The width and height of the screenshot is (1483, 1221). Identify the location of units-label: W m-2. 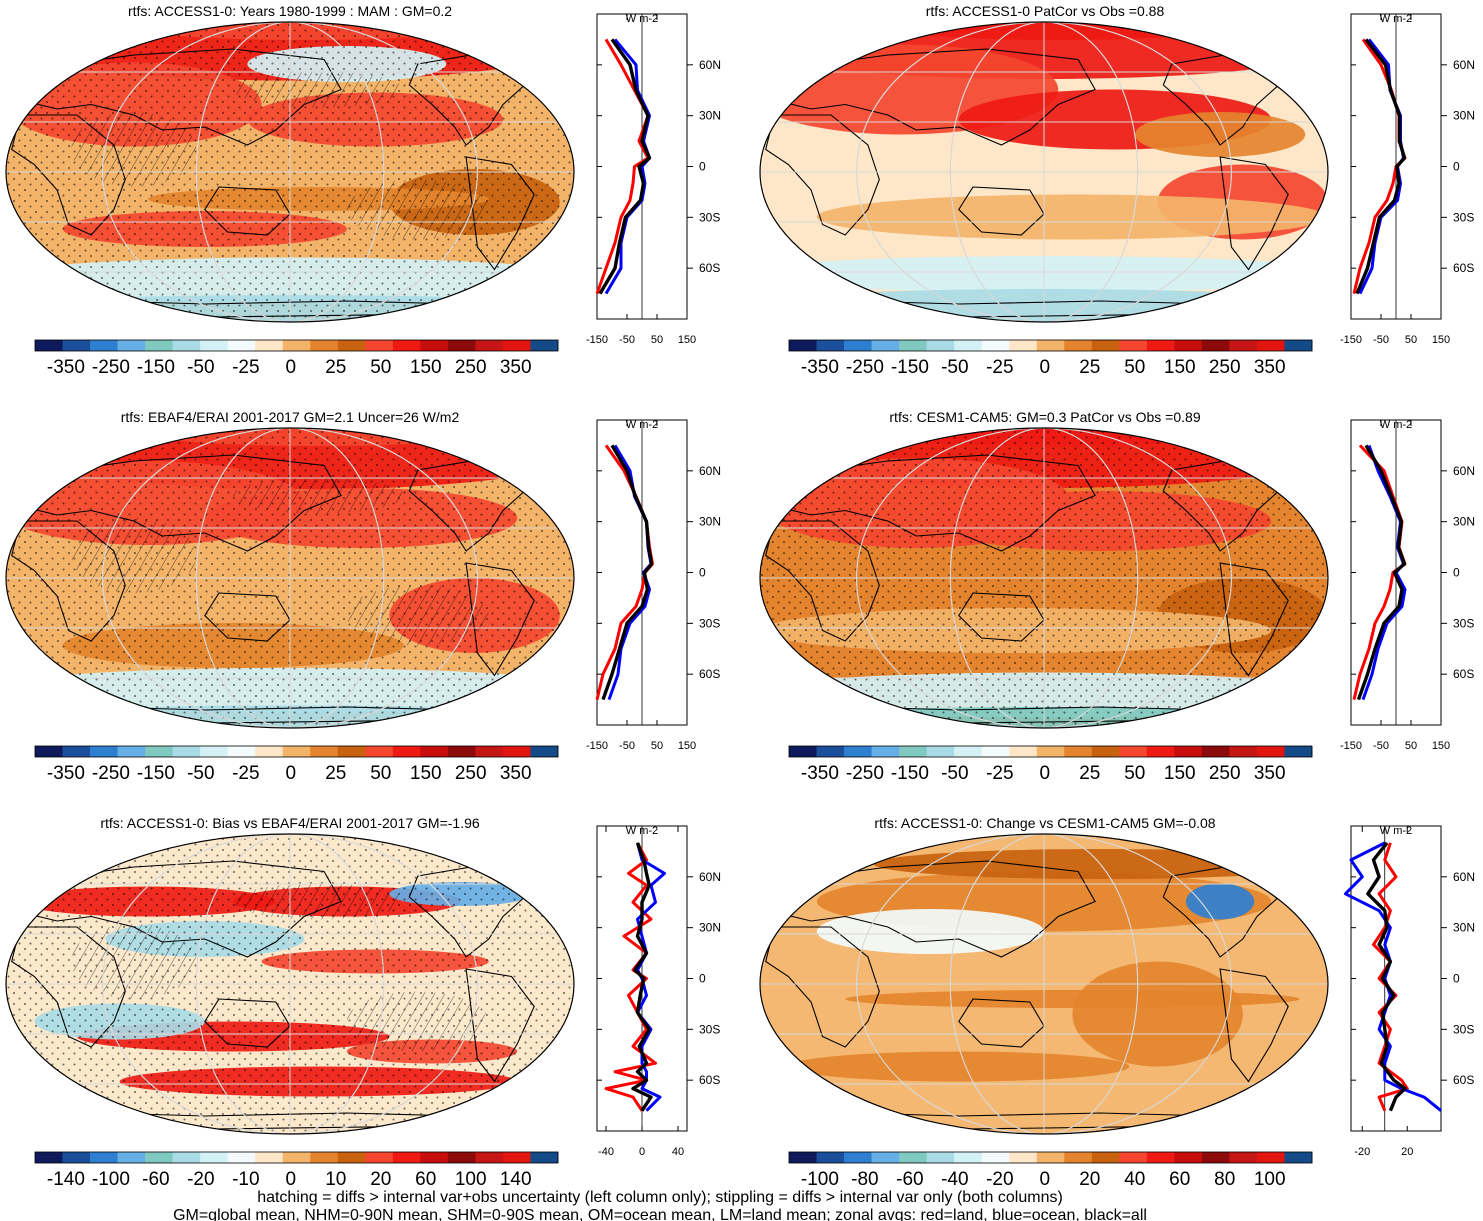
(642, 425).